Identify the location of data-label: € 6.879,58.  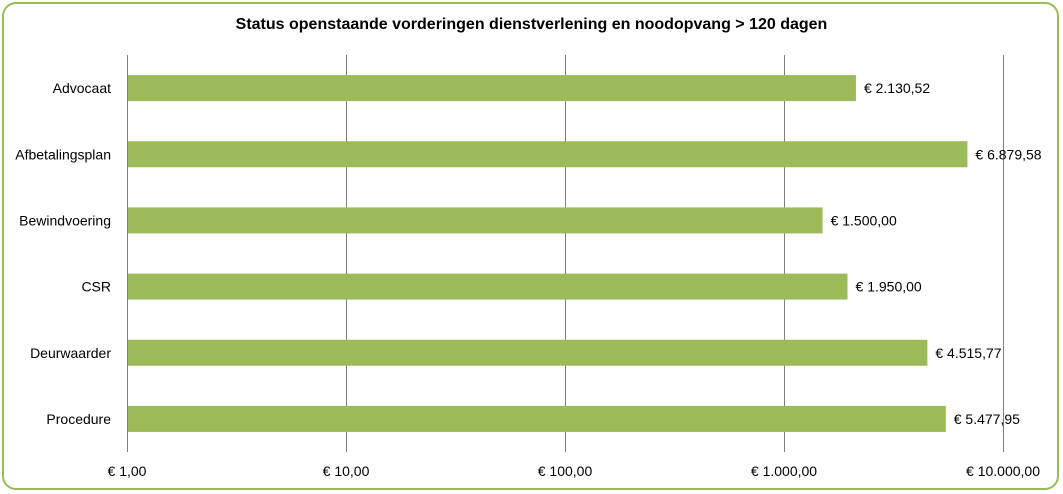
(1008, 154).